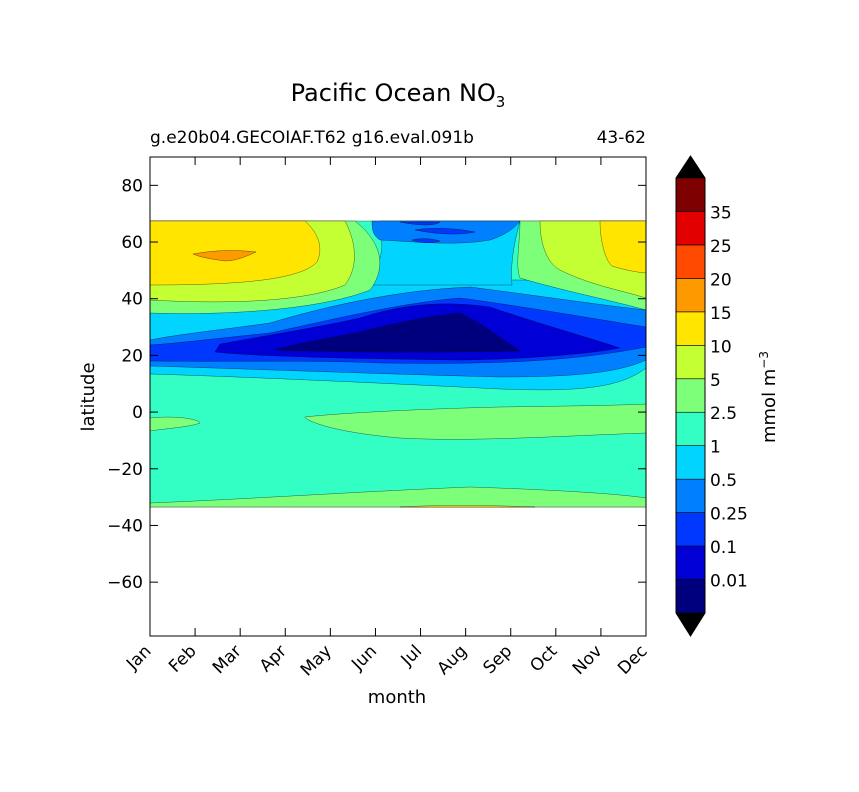 Image resolution: width=859 pixels, height=792 pixels. What do you see at coordinates (475, 421) in the screenshot?
I see `region-2.5-equator-east` at bounding box center [475, 421].